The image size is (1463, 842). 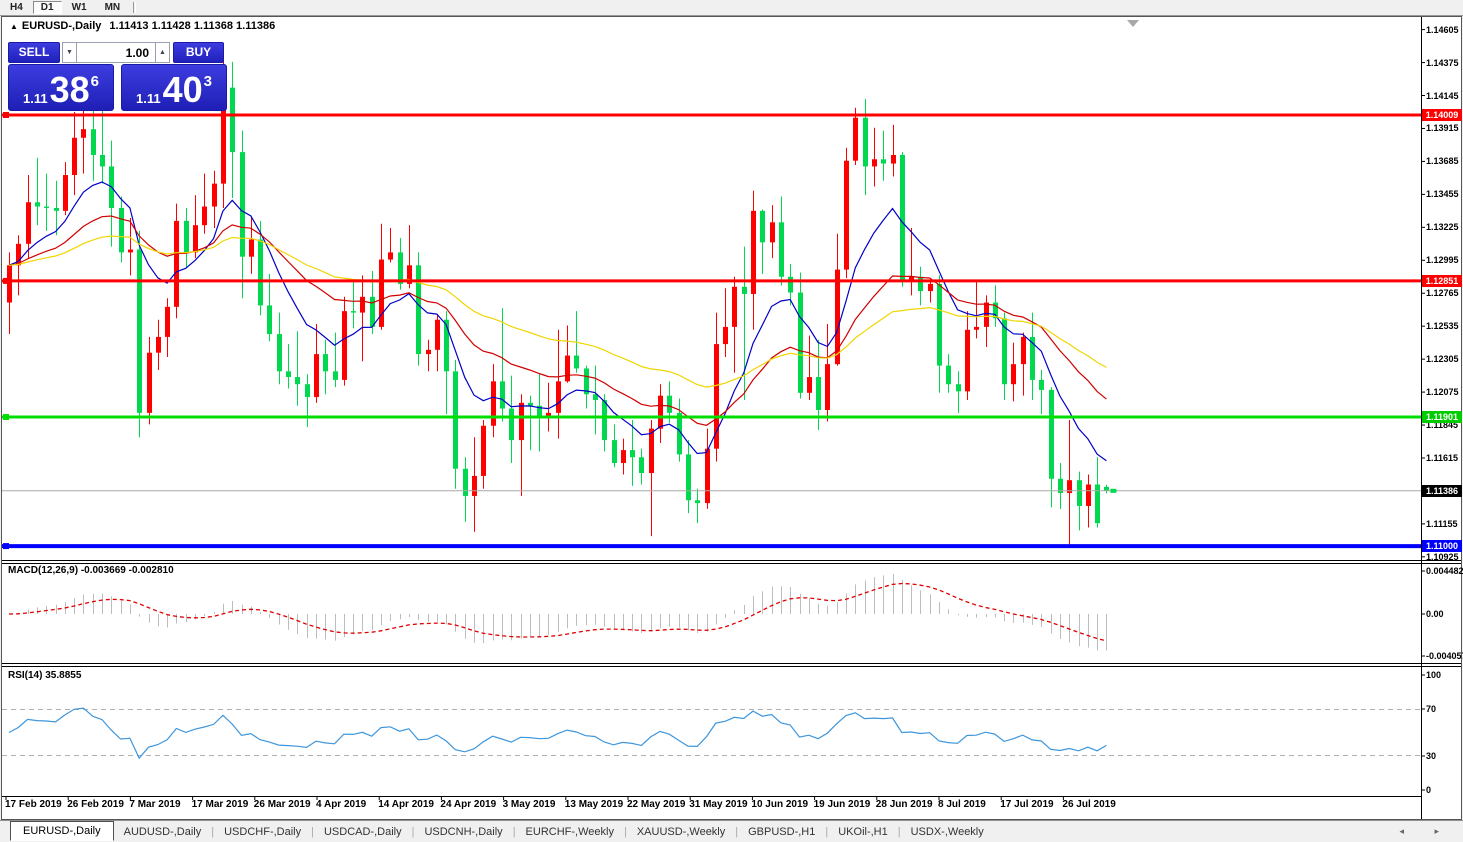 I want to click on macd-axis-label: -0.004057, so click(x=1444, y=656).